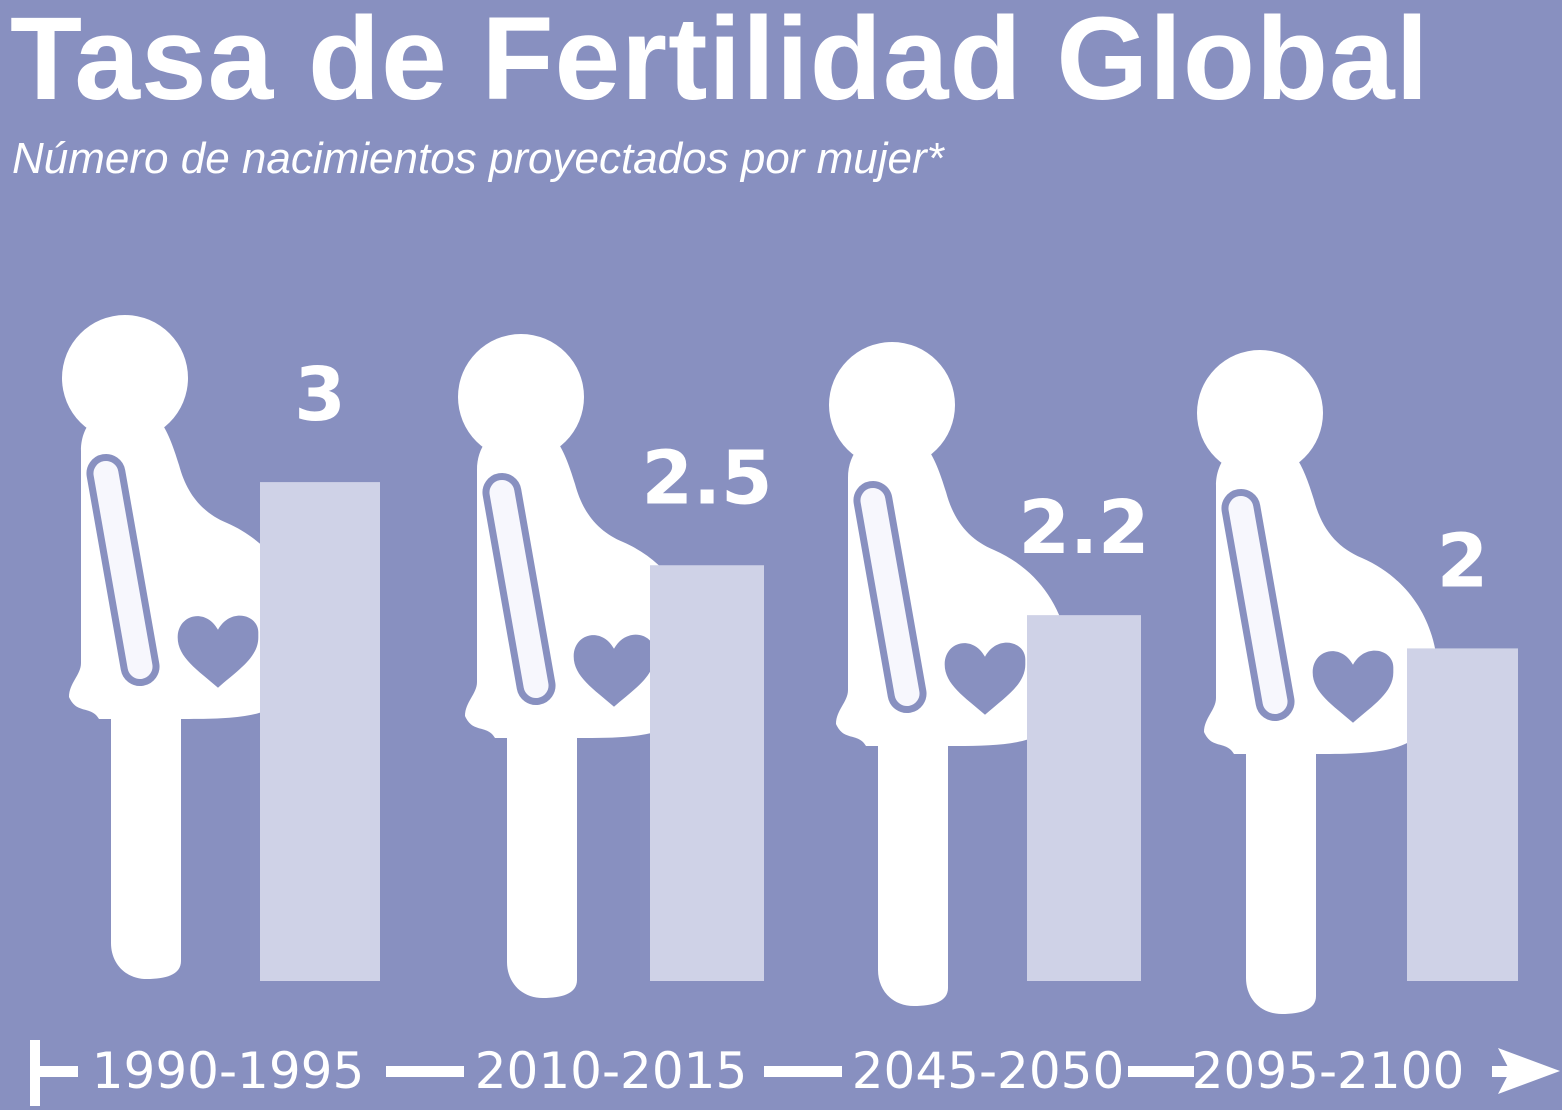  I want to click on bar-value-label: 2.5, so click(706, 478).